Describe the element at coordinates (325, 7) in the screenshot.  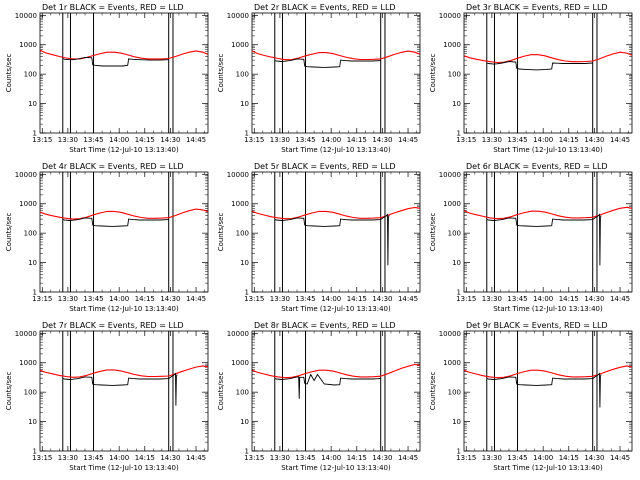
I see `panel-title: Det 2r BLACK = Events, RED = LLD` at that location.